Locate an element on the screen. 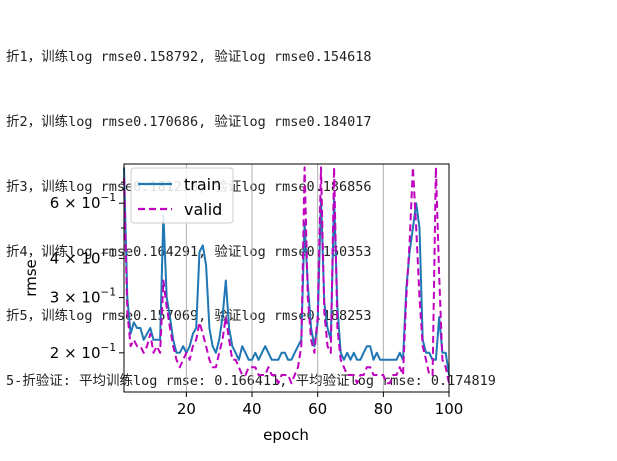 The width and height of the screenshot is (617, 461). x-tick-label: 40 is located at coordinates (251, 409).